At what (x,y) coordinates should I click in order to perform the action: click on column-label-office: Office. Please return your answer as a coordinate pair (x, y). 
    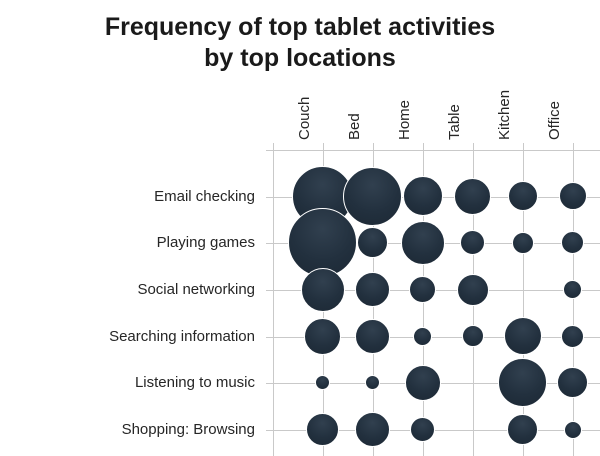
    Looking at the image, I should click on (554, 120).